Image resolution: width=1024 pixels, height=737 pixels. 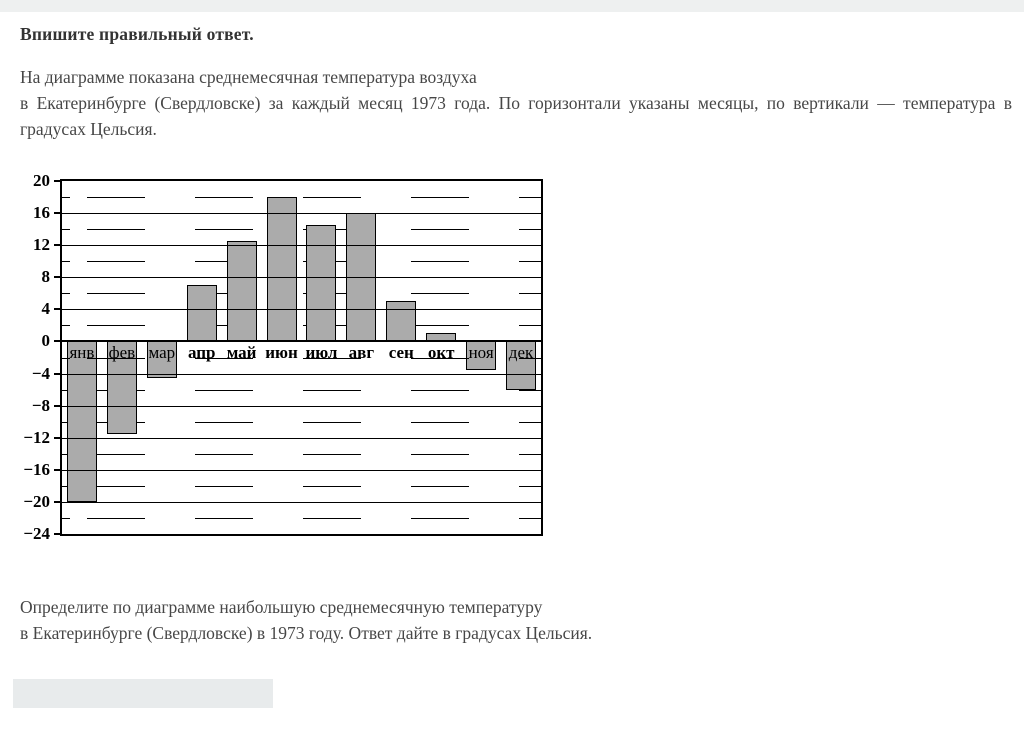 I want to click on y-axis-label: −8, so click(x=40, y=405).